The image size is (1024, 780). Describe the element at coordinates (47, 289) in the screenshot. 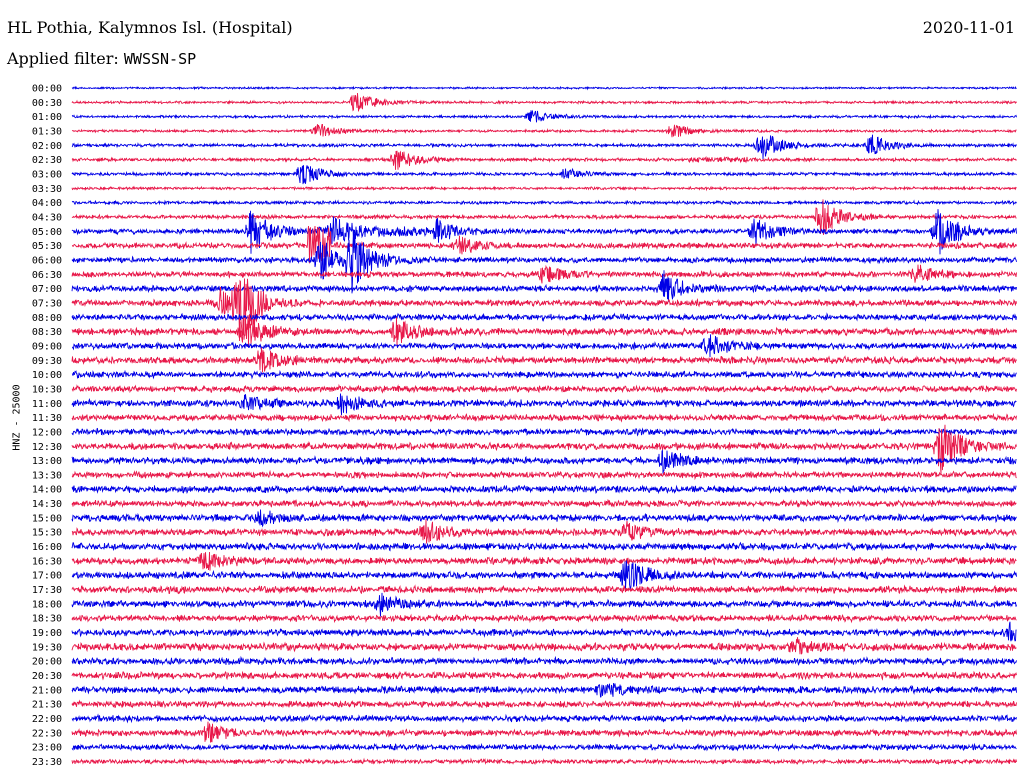

I see `time-label: 07:00` at that location.